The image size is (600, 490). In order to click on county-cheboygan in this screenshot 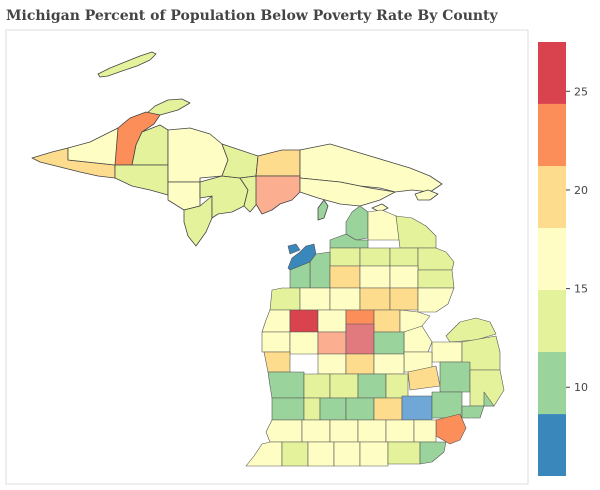, I will do `click(384, 225)`.